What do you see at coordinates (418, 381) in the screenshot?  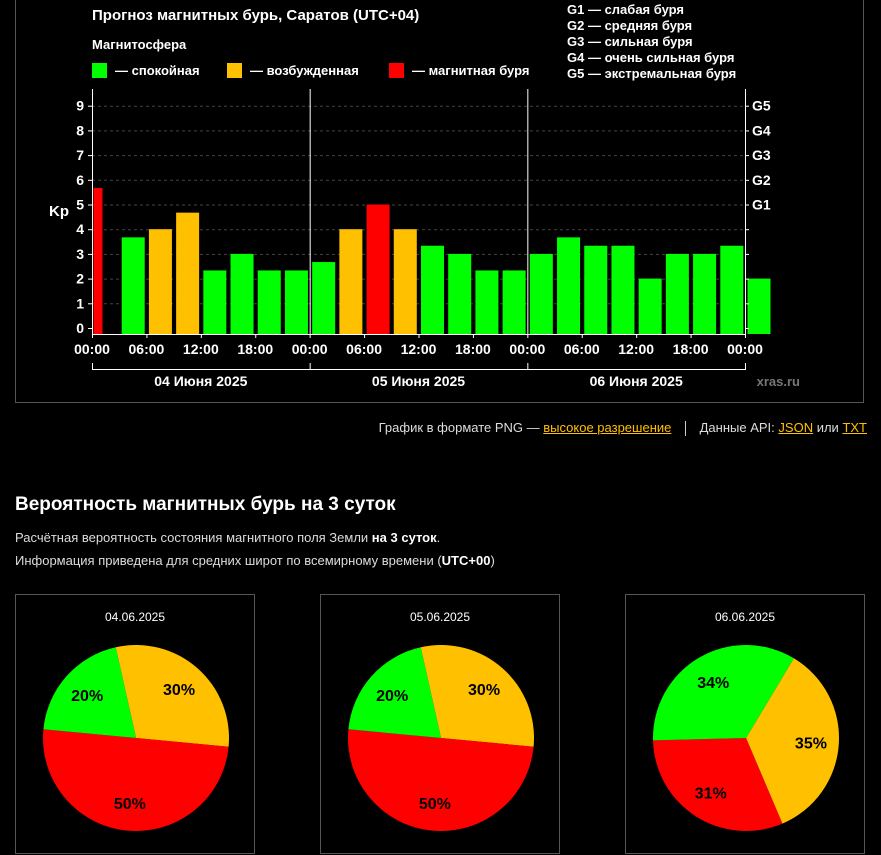 I see `day-label: 05 Июня 2025` at bounding box center [418, 381].